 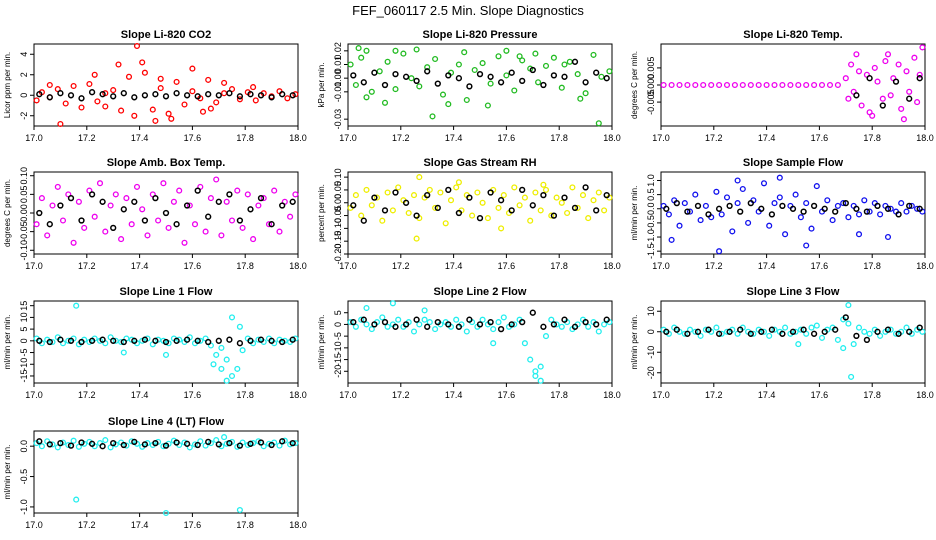 What do you see at coordinates (140, 525) in the screenshot?
I see `x-tick-label: 17.4` at bounding box center [140, 525].